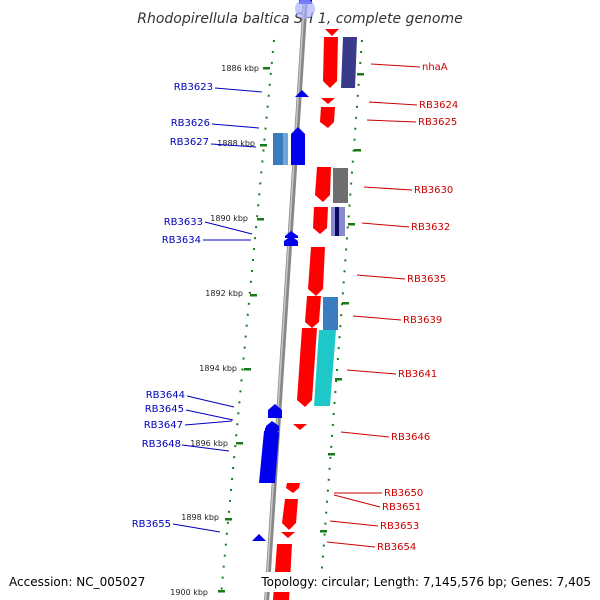  Describe the element at coordinates (437, 122) in the screenshot. I see `label-rb3625: RB3625` at that location.